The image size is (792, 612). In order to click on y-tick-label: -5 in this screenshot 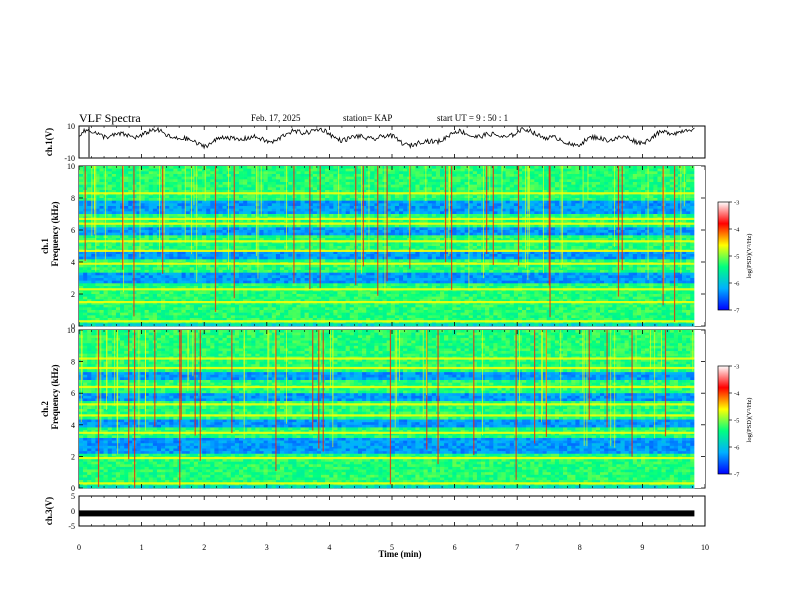, I will do `click(71, 526)`.